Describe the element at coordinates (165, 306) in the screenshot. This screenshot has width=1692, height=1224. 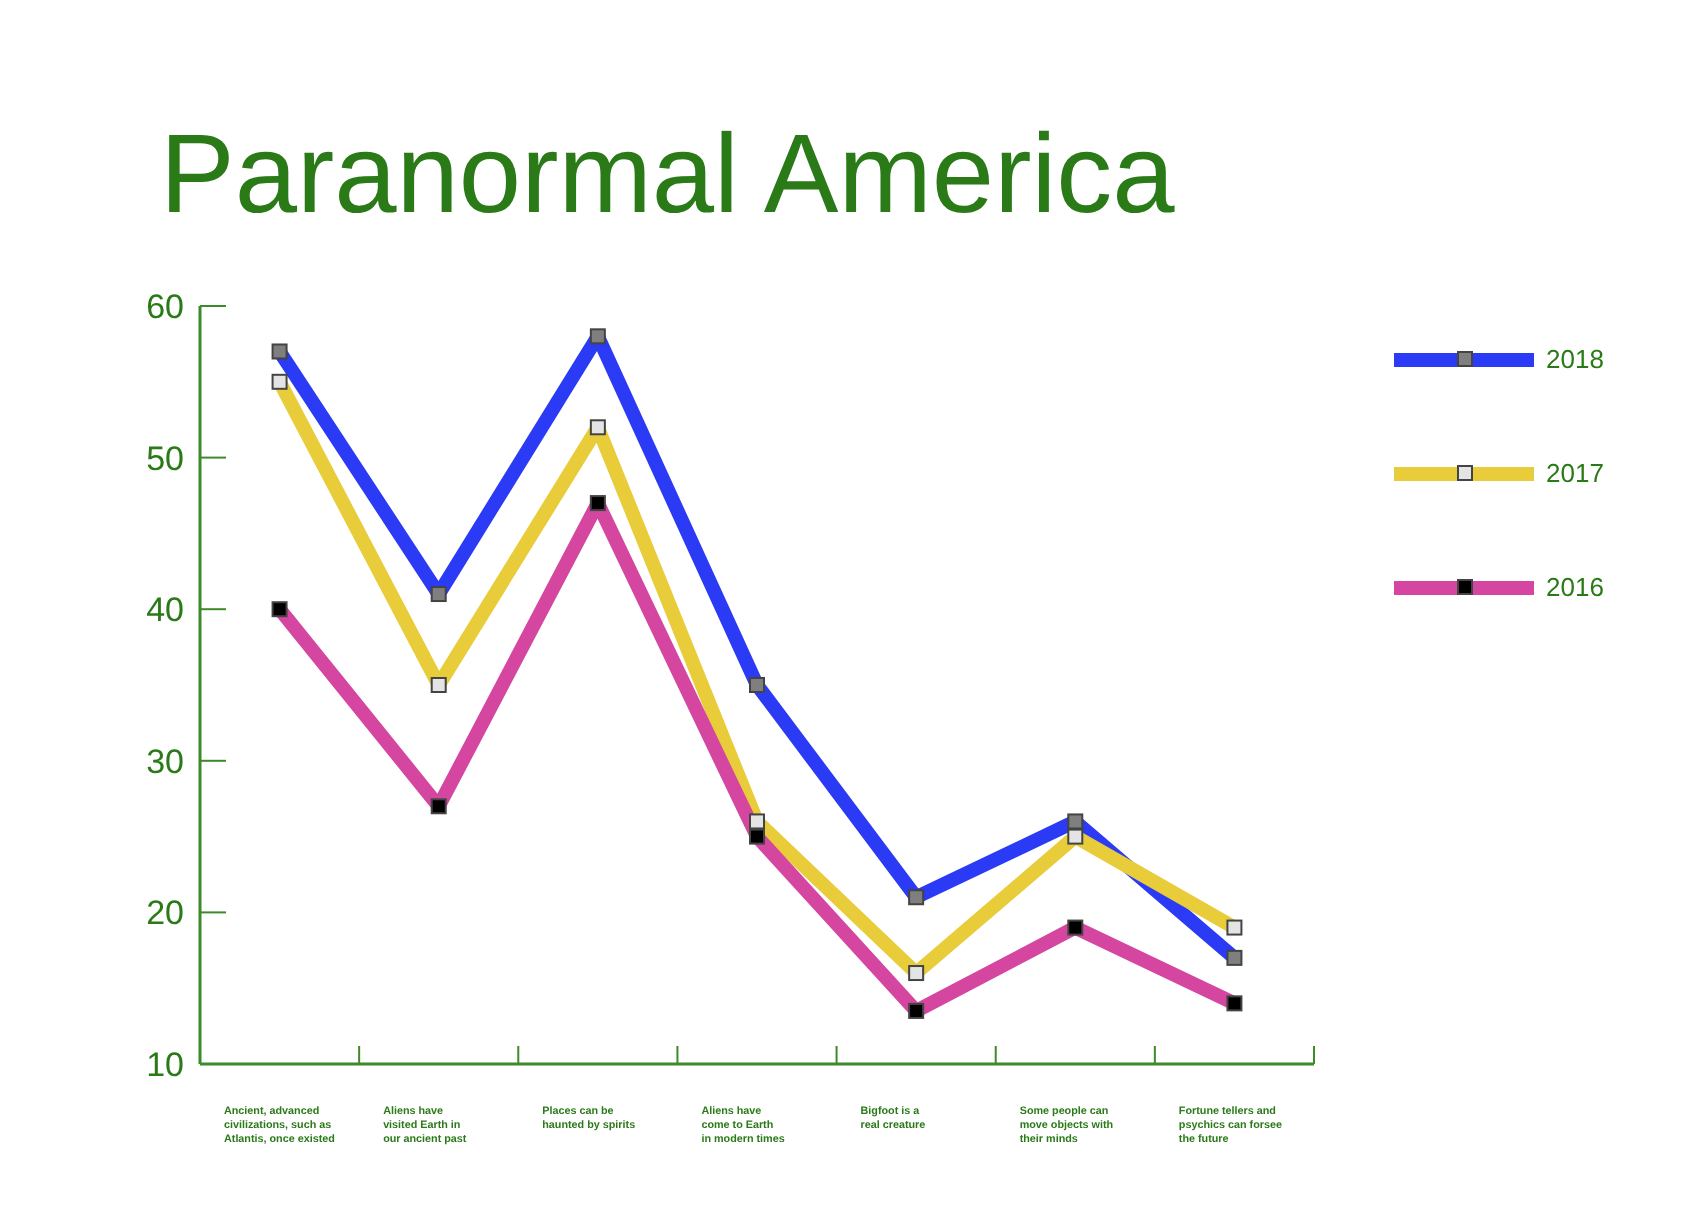
I see `y-tick-label: 60` at that location.